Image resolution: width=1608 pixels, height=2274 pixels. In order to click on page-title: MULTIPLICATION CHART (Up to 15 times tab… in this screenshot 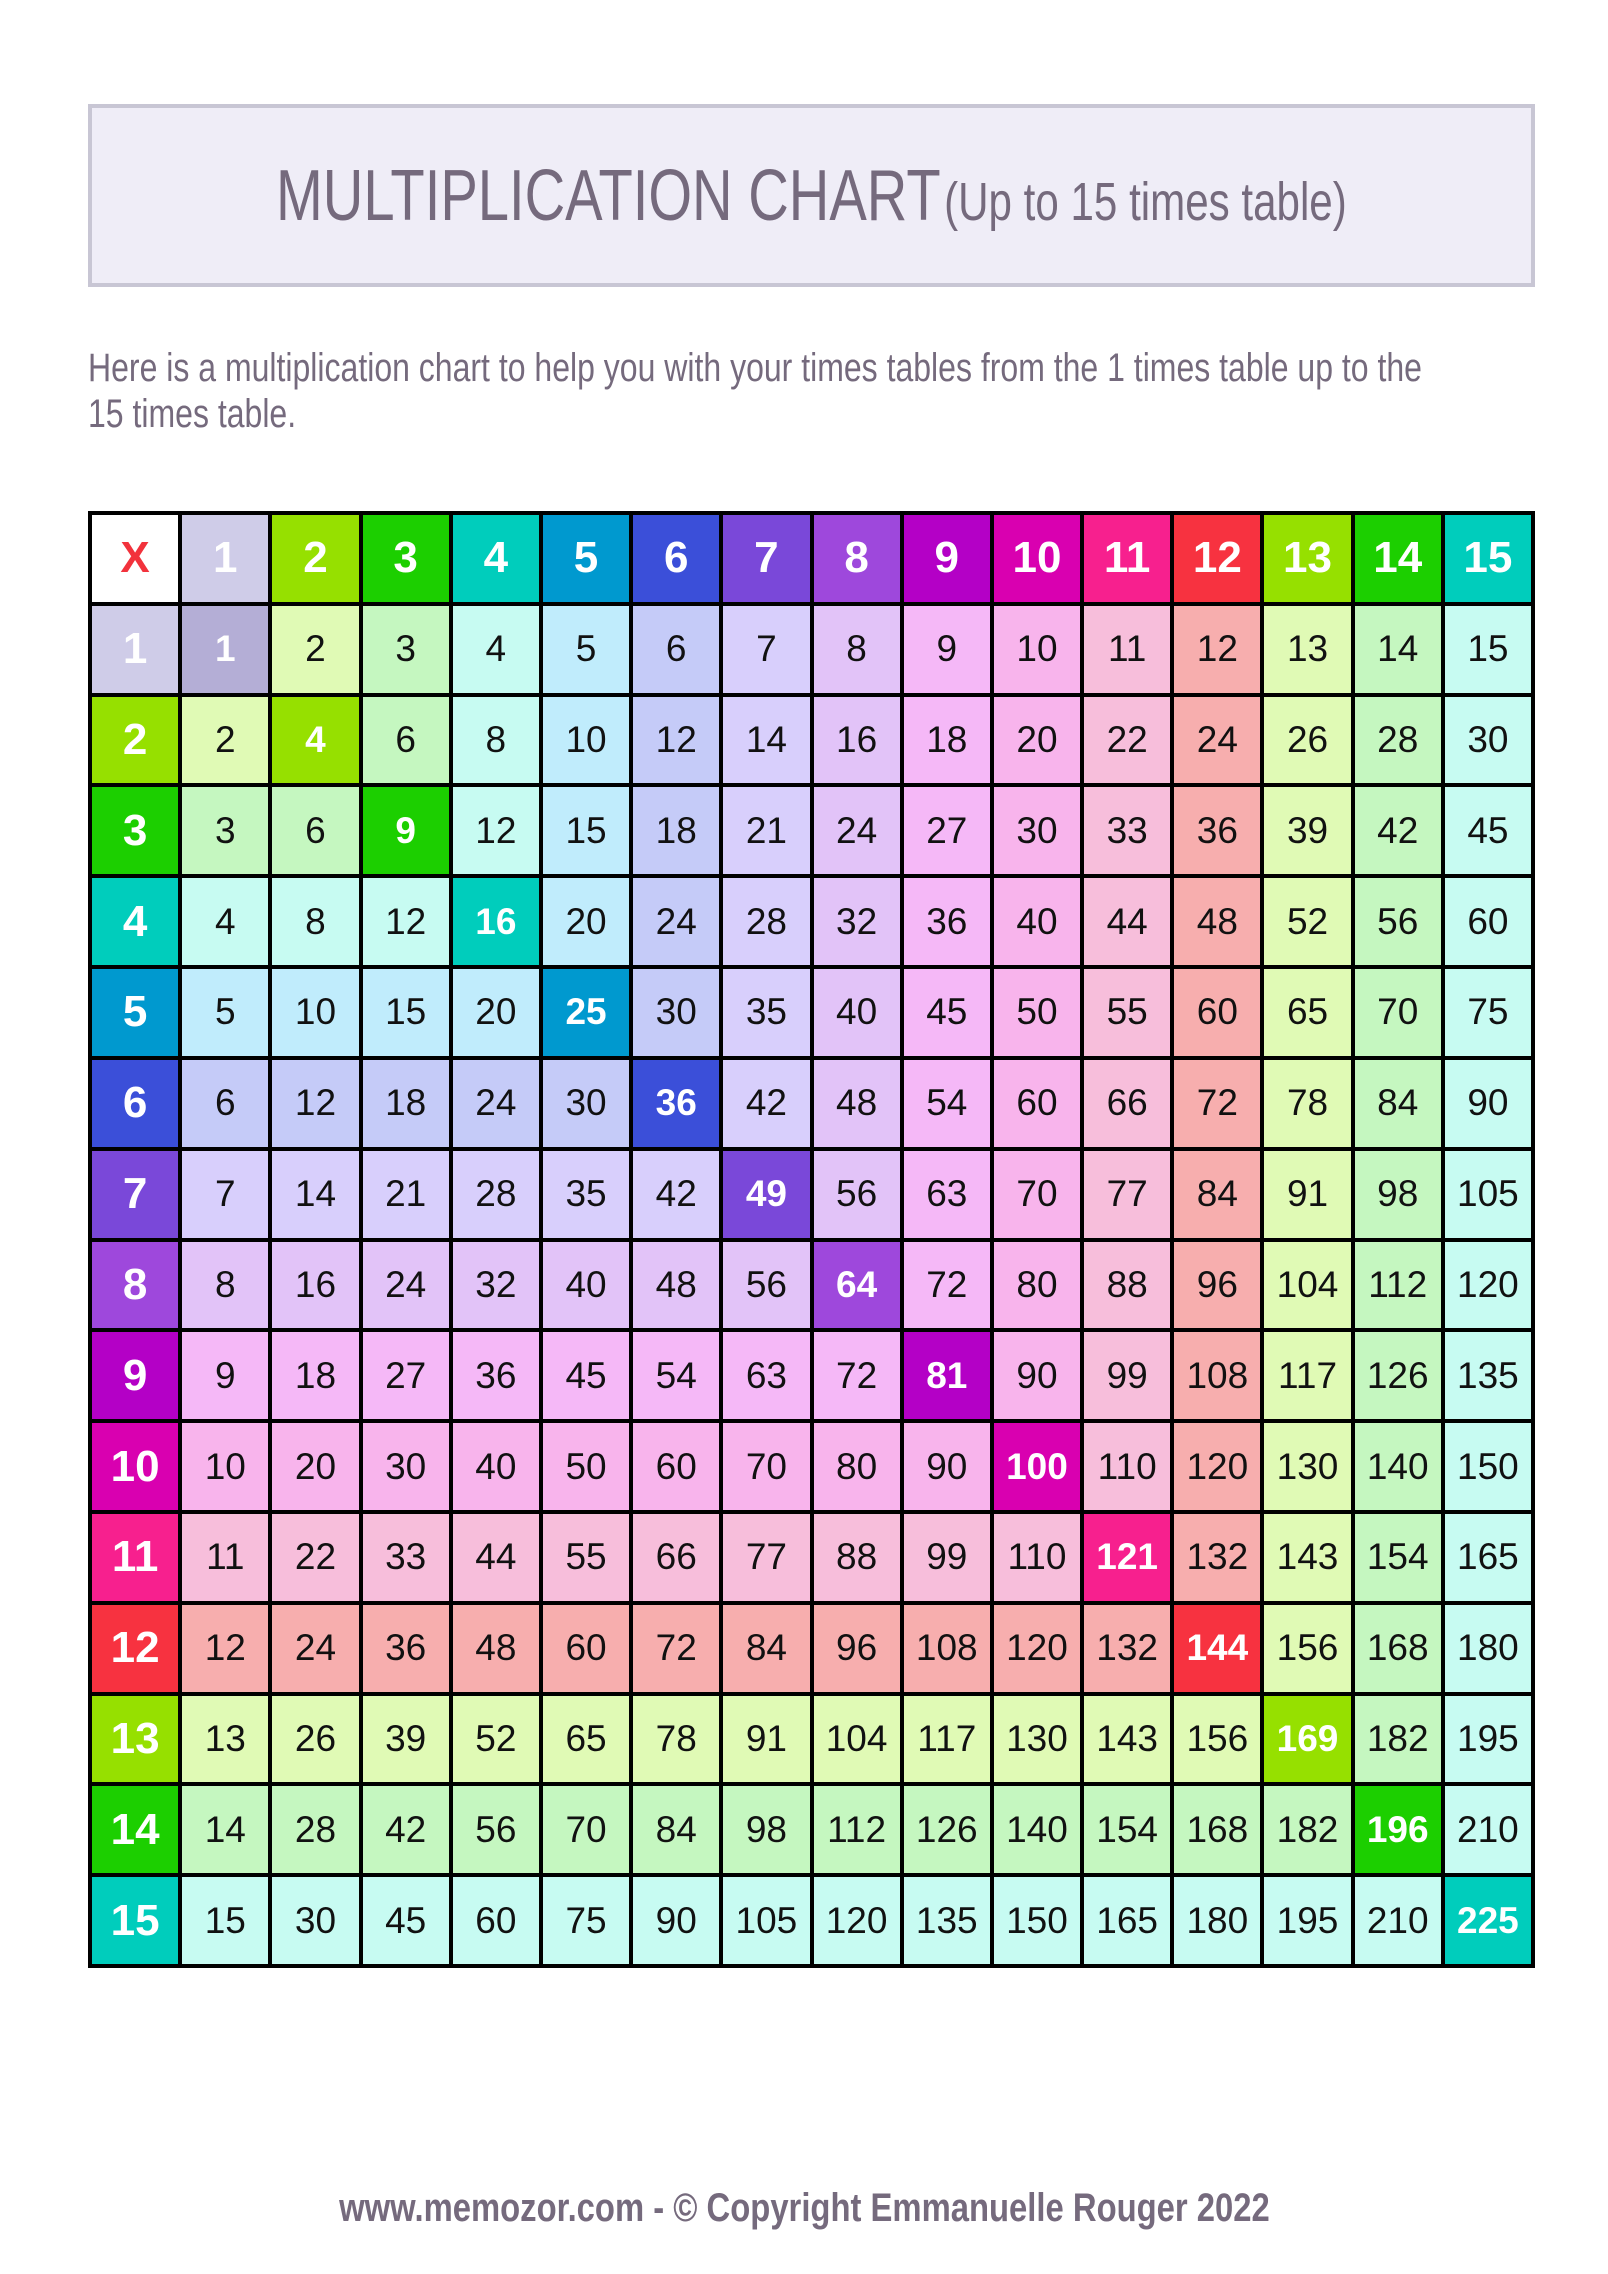, I will do `click(811, 196)`.